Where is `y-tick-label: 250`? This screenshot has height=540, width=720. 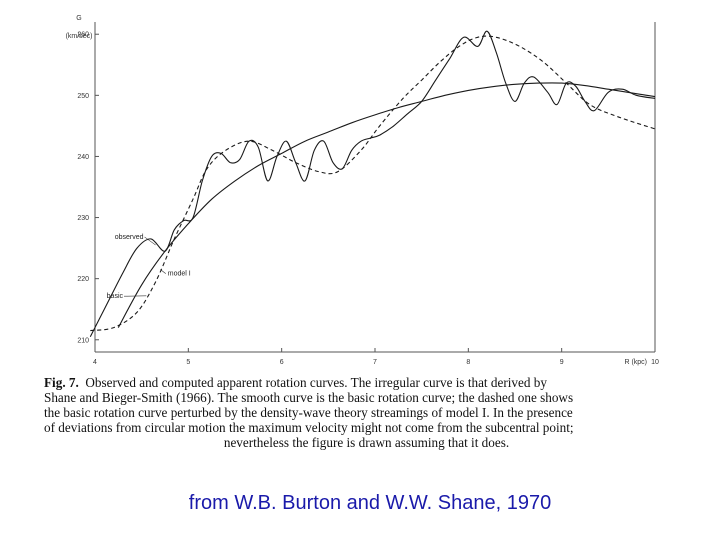
y-tick-label: 250 is located at coordinates (83, 96).